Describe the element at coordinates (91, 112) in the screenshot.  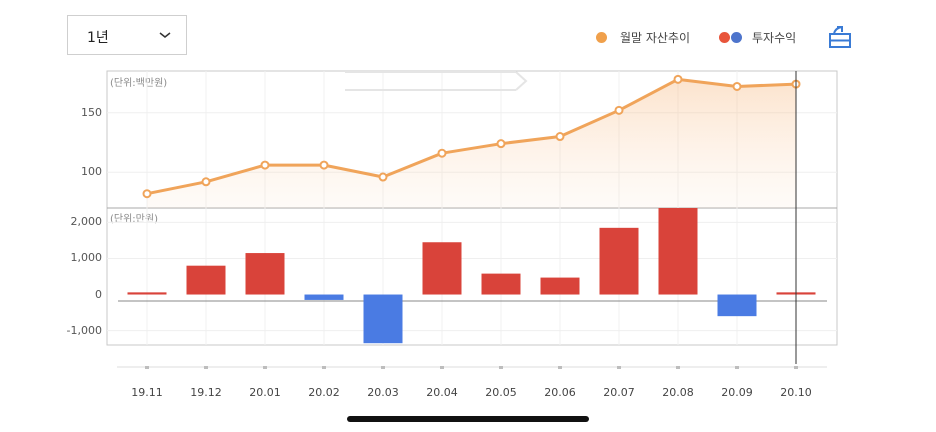
I see `line-y-tick-label: 150` at that location.